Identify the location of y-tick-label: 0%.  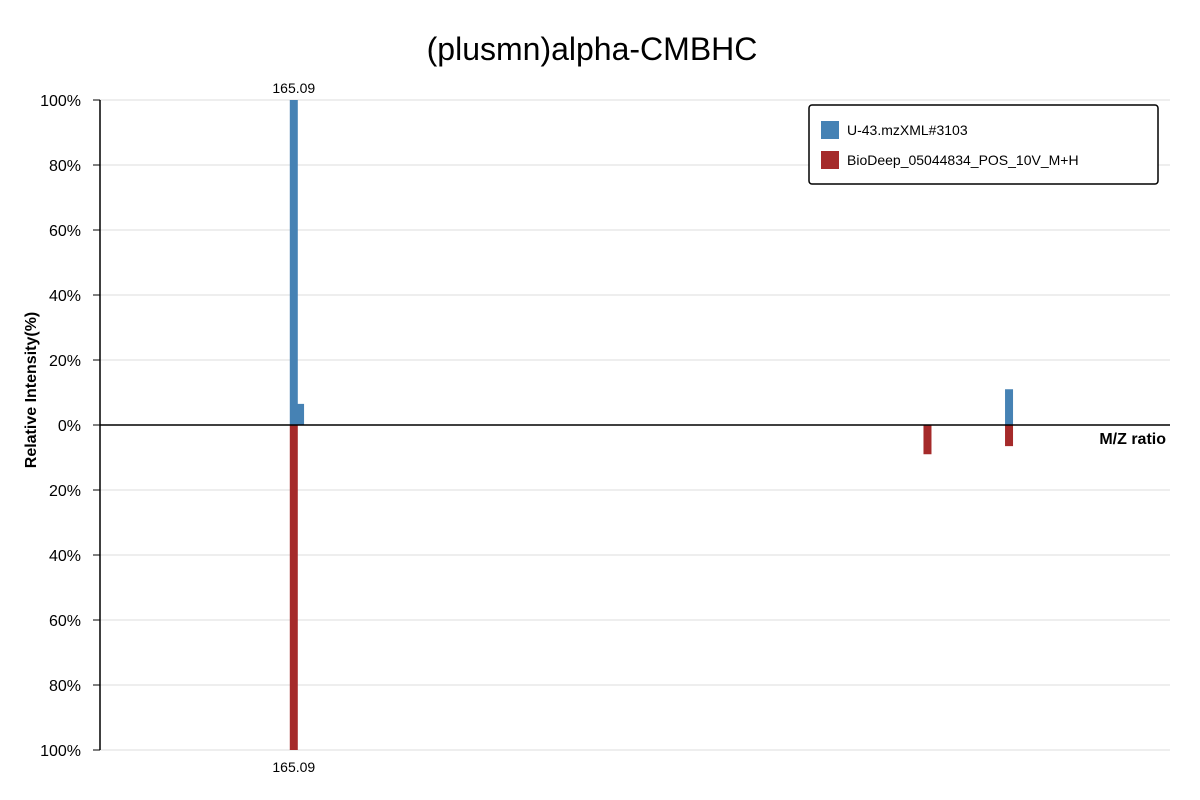
(69, 426).